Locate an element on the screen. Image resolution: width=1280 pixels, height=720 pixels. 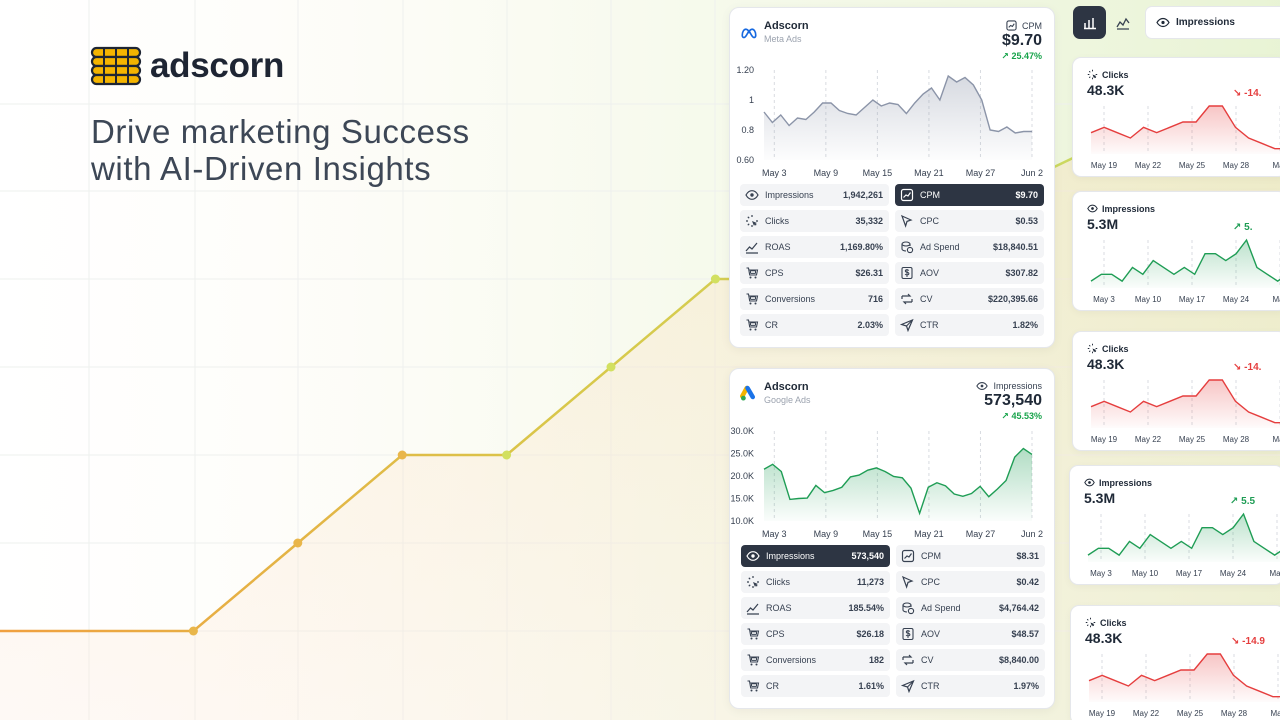
meta-stat-cpc: CPC $0.53 is located at coordinates (969, 221).